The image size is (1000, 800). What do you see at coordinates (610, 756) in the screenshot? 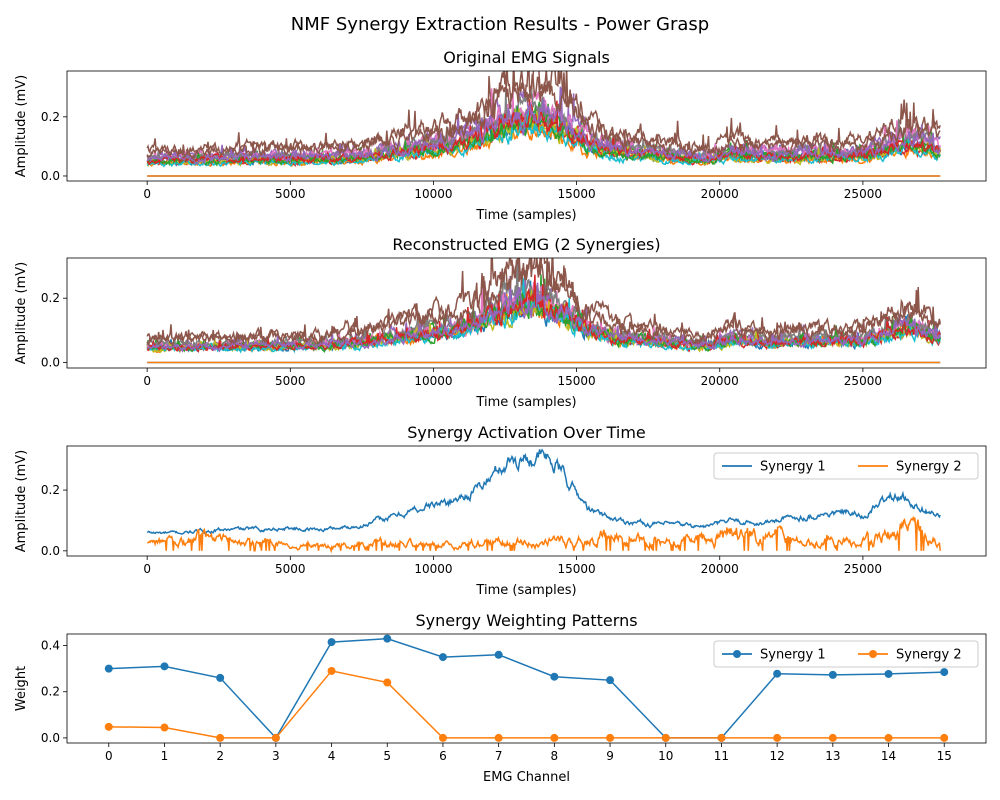
I see `x-tick-label: 9` at bounding box center [610, 756].